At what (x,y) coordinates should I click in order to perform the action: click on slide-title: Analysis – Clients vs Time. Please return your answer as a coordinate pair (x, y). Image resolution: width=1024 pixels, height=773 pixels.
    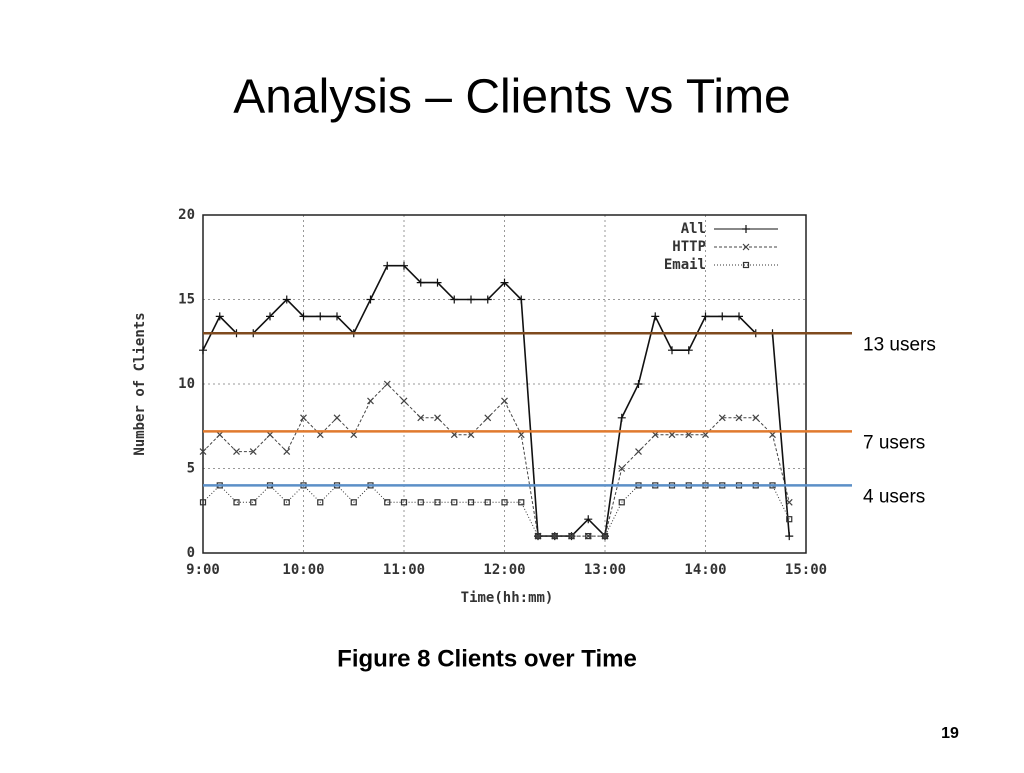
    Looking at the image, I should click on (512, 97).